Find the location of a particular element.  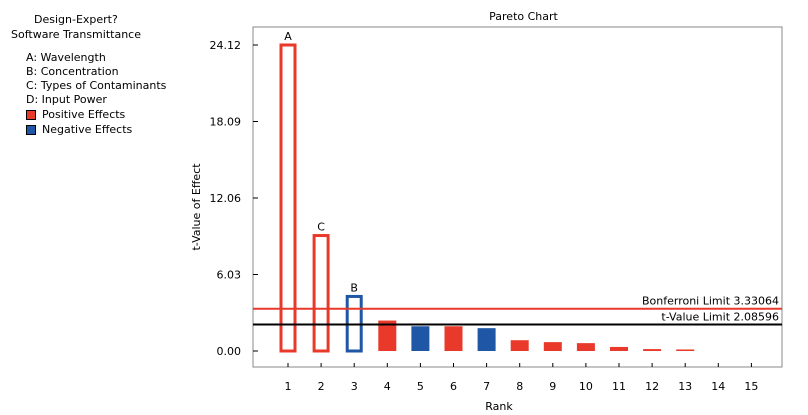

x-tick-label: 2 is located at coordinates (321, 386).